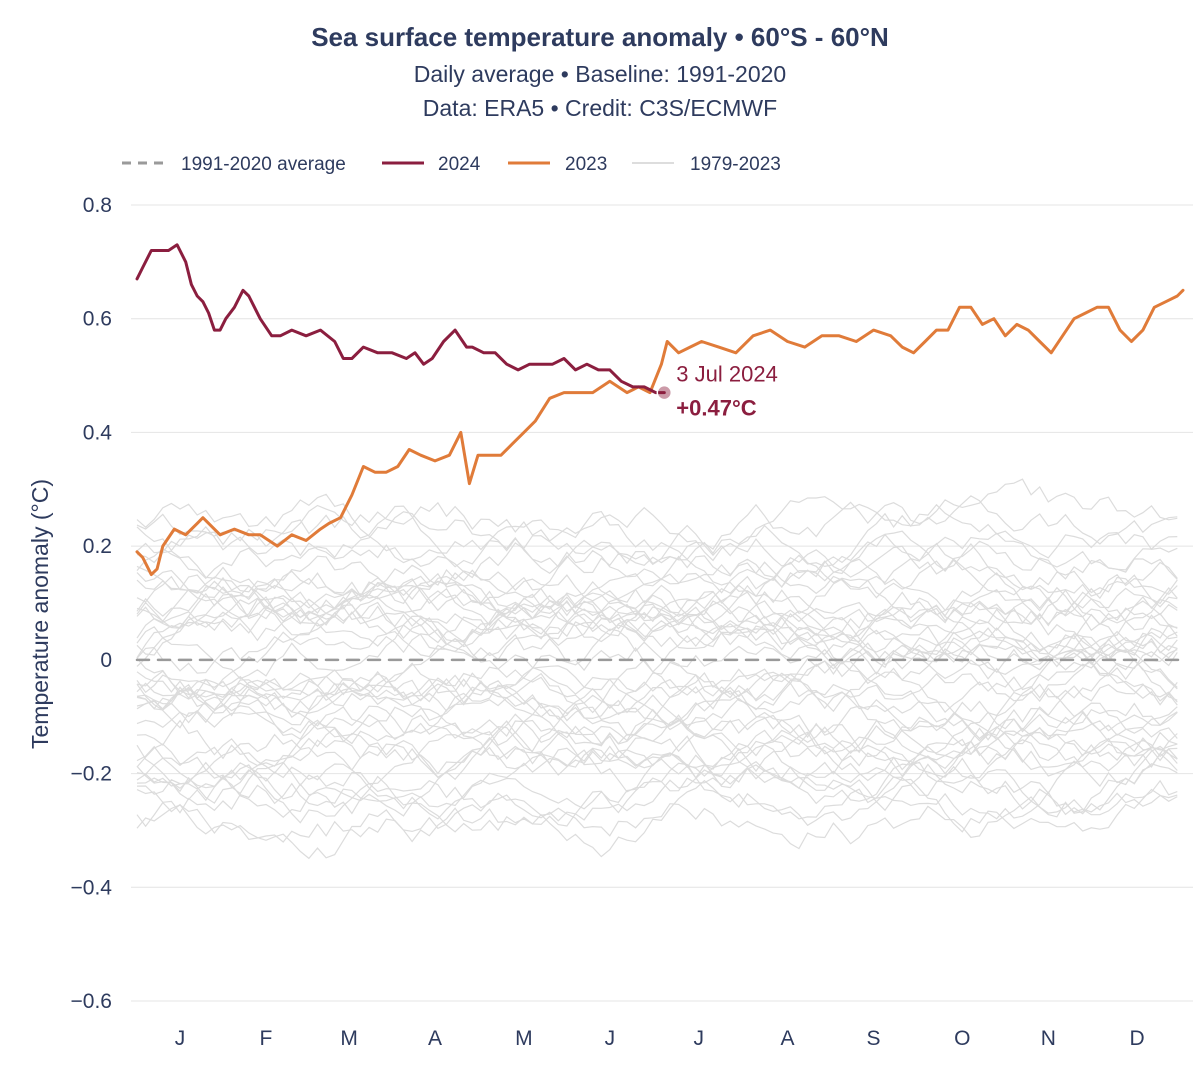  I want to click on x-tick-label: F, so click(266, 1038).